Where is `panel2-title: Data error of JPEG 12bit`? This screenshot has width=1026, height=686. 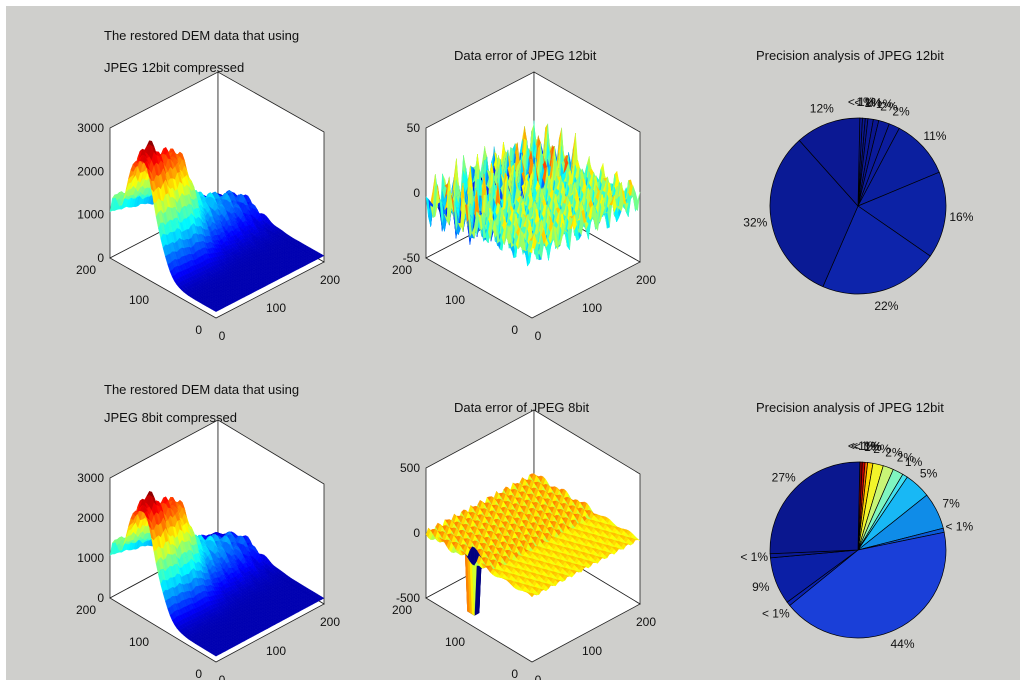
panel2-title: Data error of JPEG 12bit is located at coordinates (525, 55).